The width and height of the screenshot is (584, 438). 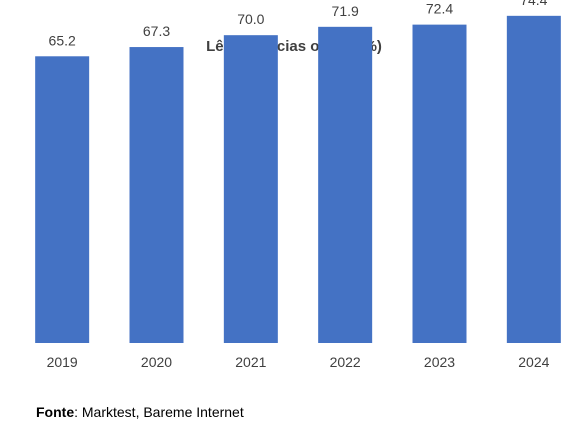 I want to click on data-label-2023: 72.4, so click(x=439, y=9).